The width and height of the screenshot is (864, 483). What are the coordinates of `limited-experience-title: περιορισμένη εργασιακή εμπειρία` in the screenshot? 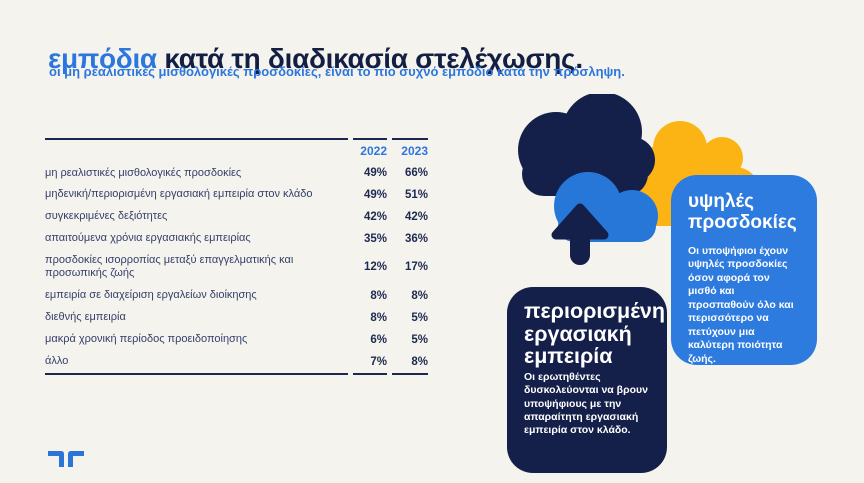 It's located at (594, 334).